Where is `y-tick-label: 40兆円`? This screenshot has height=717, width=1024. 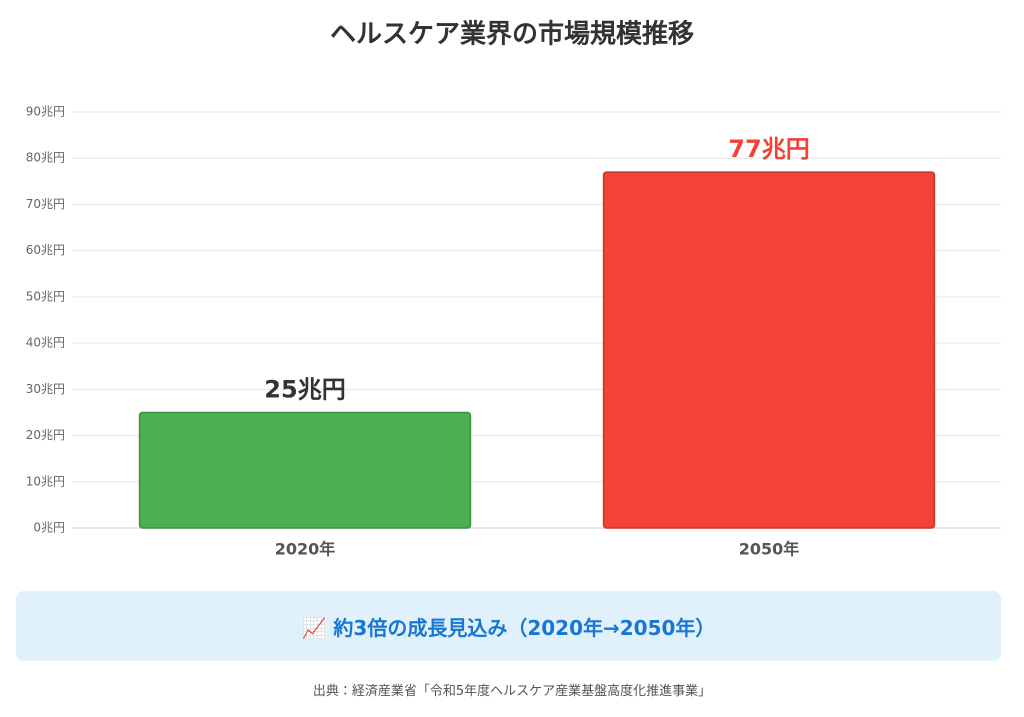
y-tick-label: 40兆円 is located at coordinates (45, 343).